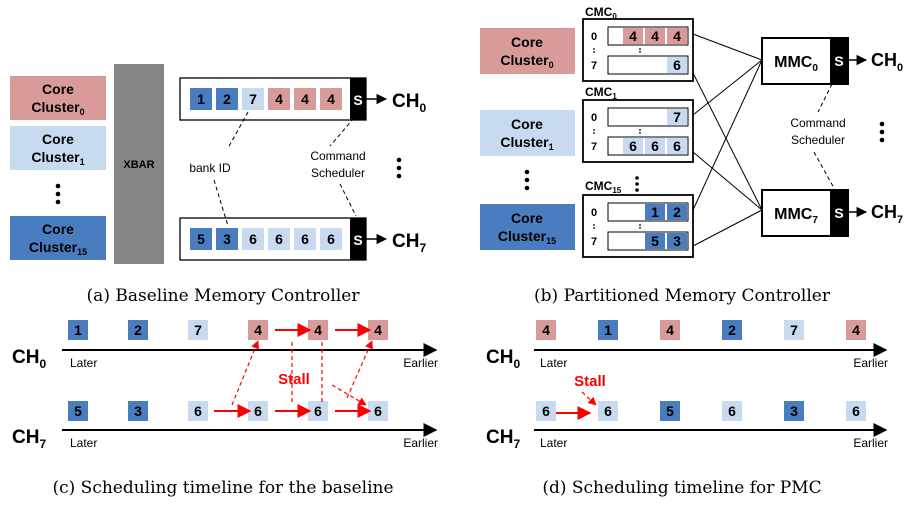 Image resolution: width=909 pixels, height=506 pixels. Describe the element at coordinates (603, 187) in the screenshot. I see `svg-text: CMC15` at that location.